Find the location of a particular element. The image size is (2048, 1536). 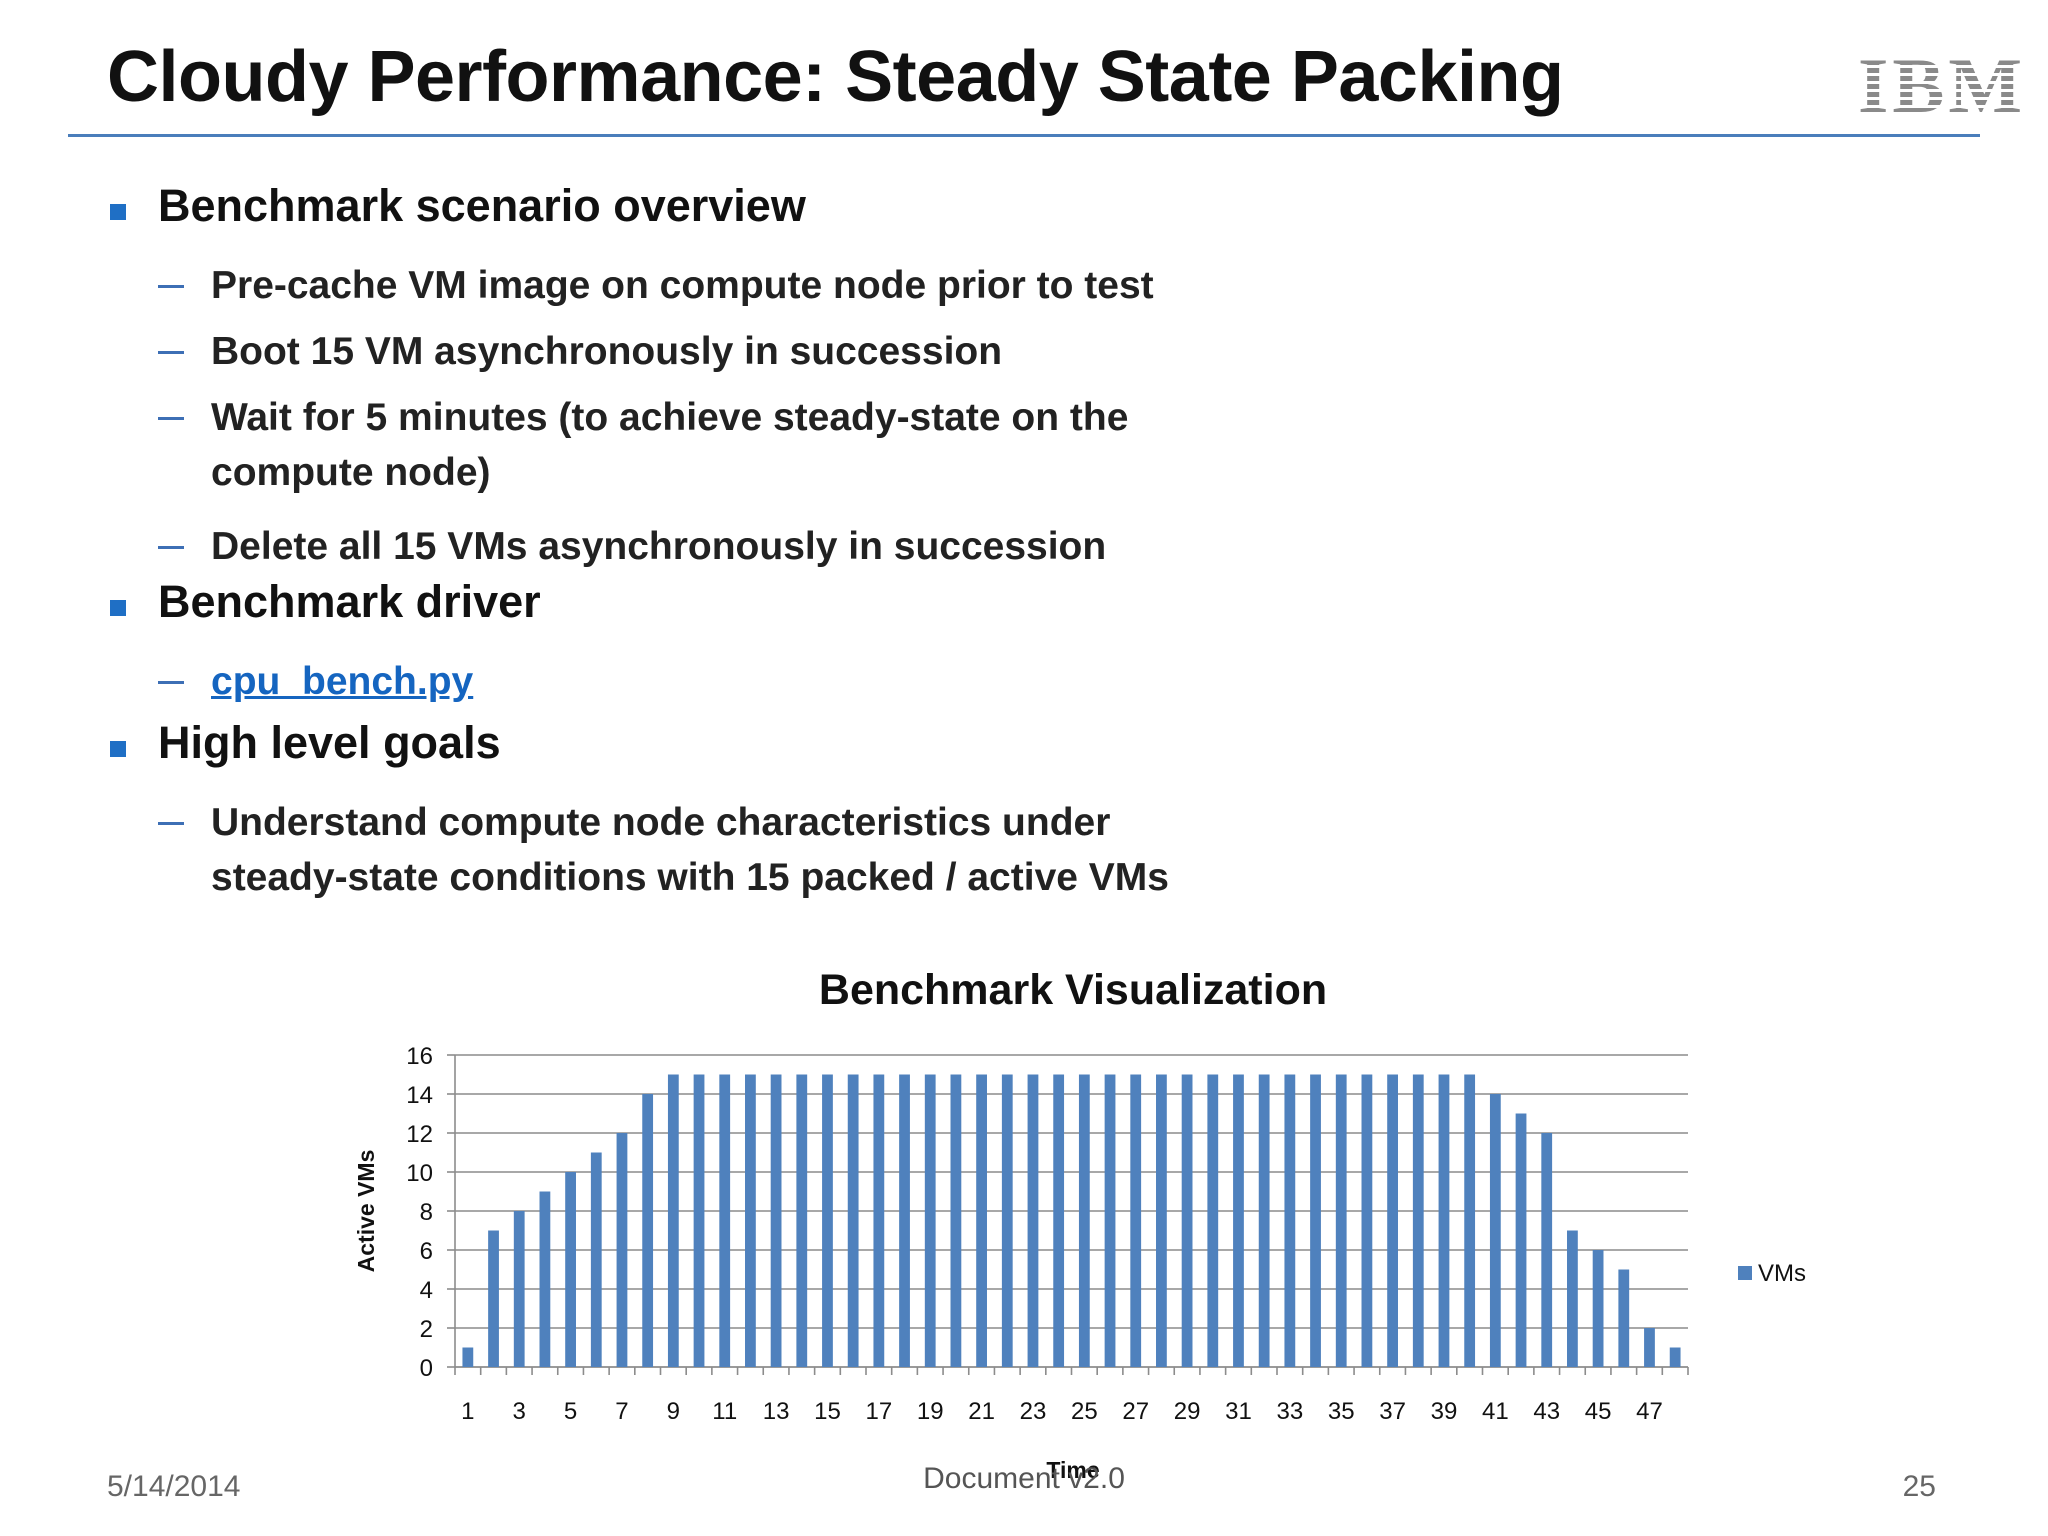

section-heading: Benchmark driver is located at coordinates (349, 601).